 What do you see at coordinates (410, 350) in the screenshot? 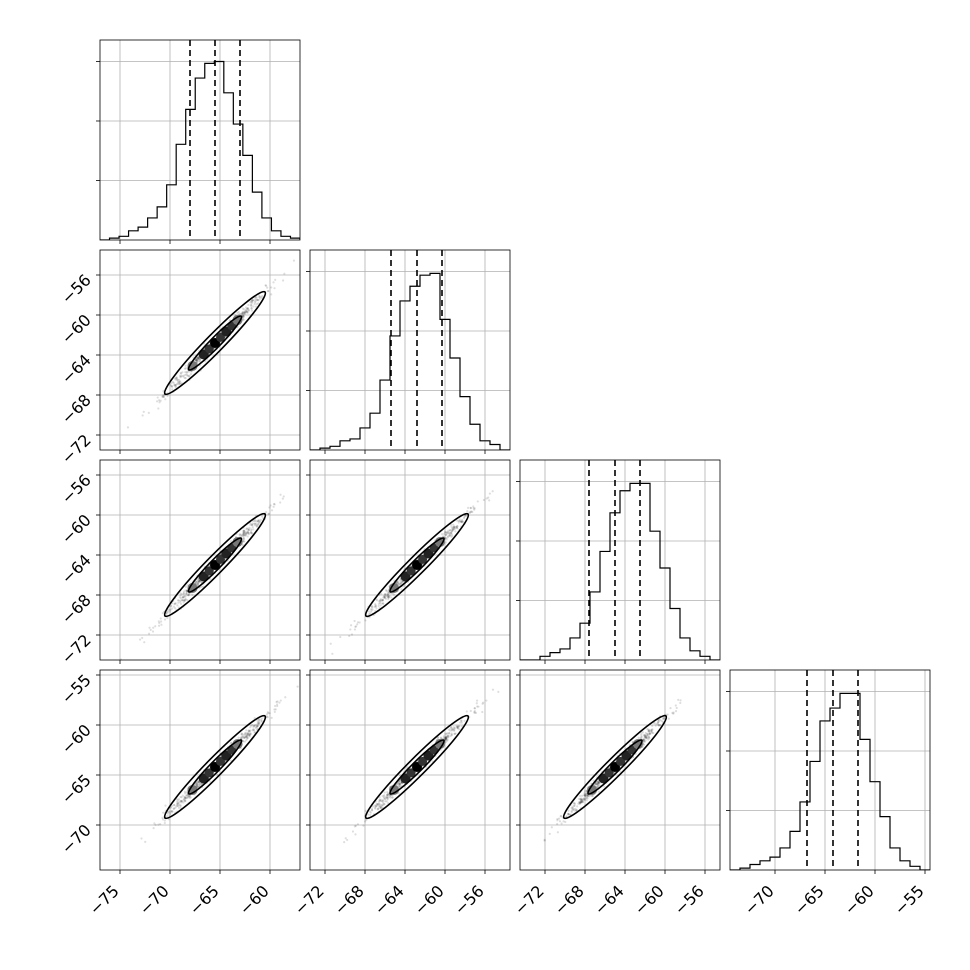
I see `axes-frame` at bounding box center [410, 350].